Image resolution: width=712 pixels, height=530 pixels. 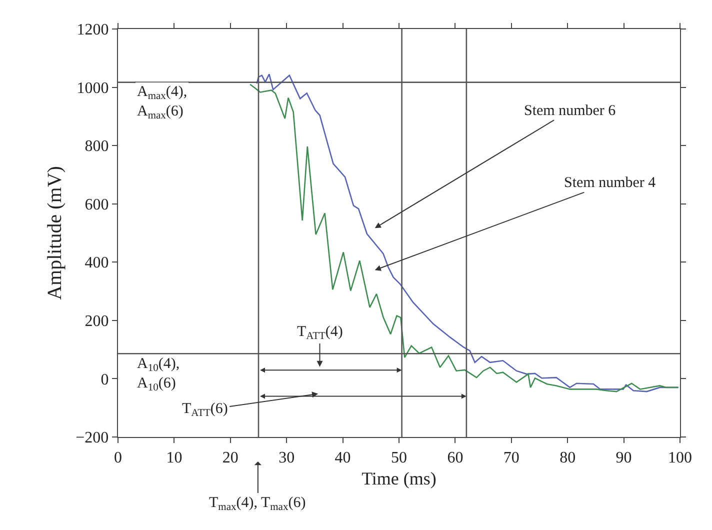 What do you see at coordinates (158, 375) in the screenshot?
I see `ref-line-label: A$_{10}$(4), A$_{10}$(6)` at bounding box center [158, 375].